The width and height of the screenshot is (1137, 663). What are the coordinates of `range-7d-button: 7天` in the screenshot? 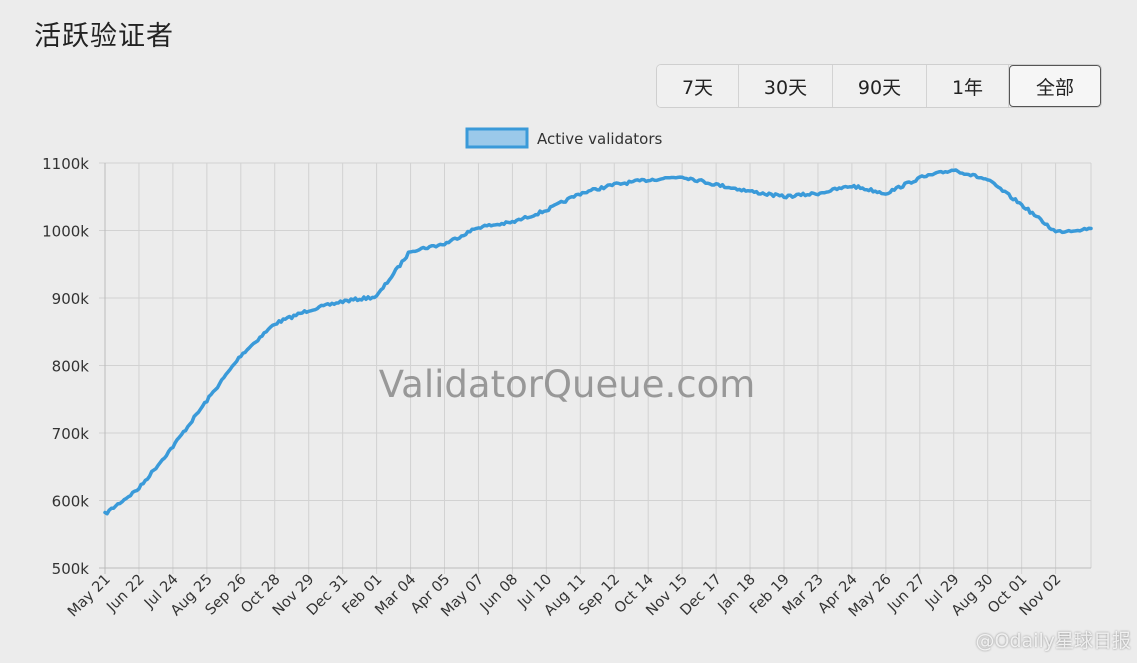 It's located at (698, 86).